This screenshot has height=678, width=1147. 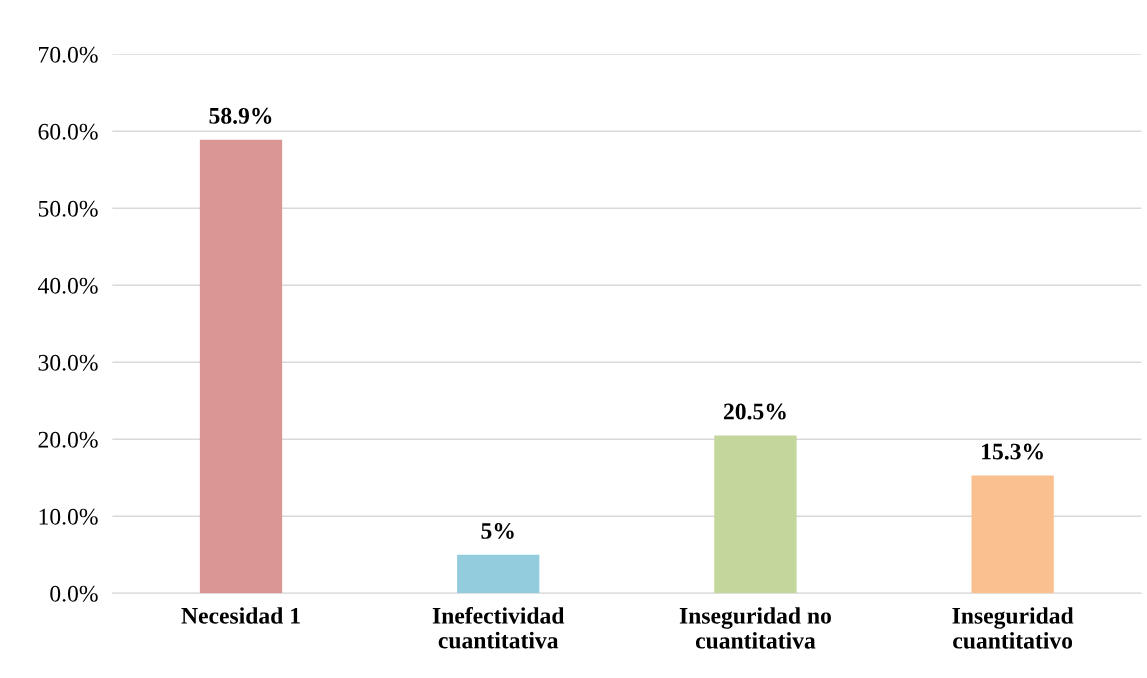 What do you see at coordinates (67, 285) in the screenshot?
I see `y-tick-label: 40.0%` at bounding box center [67, 285].